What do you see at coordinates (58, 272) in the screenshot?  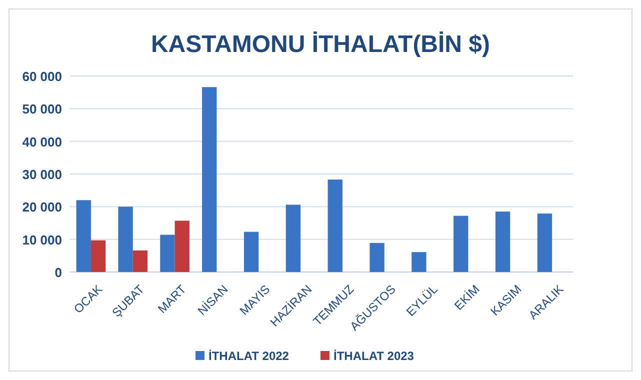 I see `y-tick-label: 0` at bounding box center [58, 272].